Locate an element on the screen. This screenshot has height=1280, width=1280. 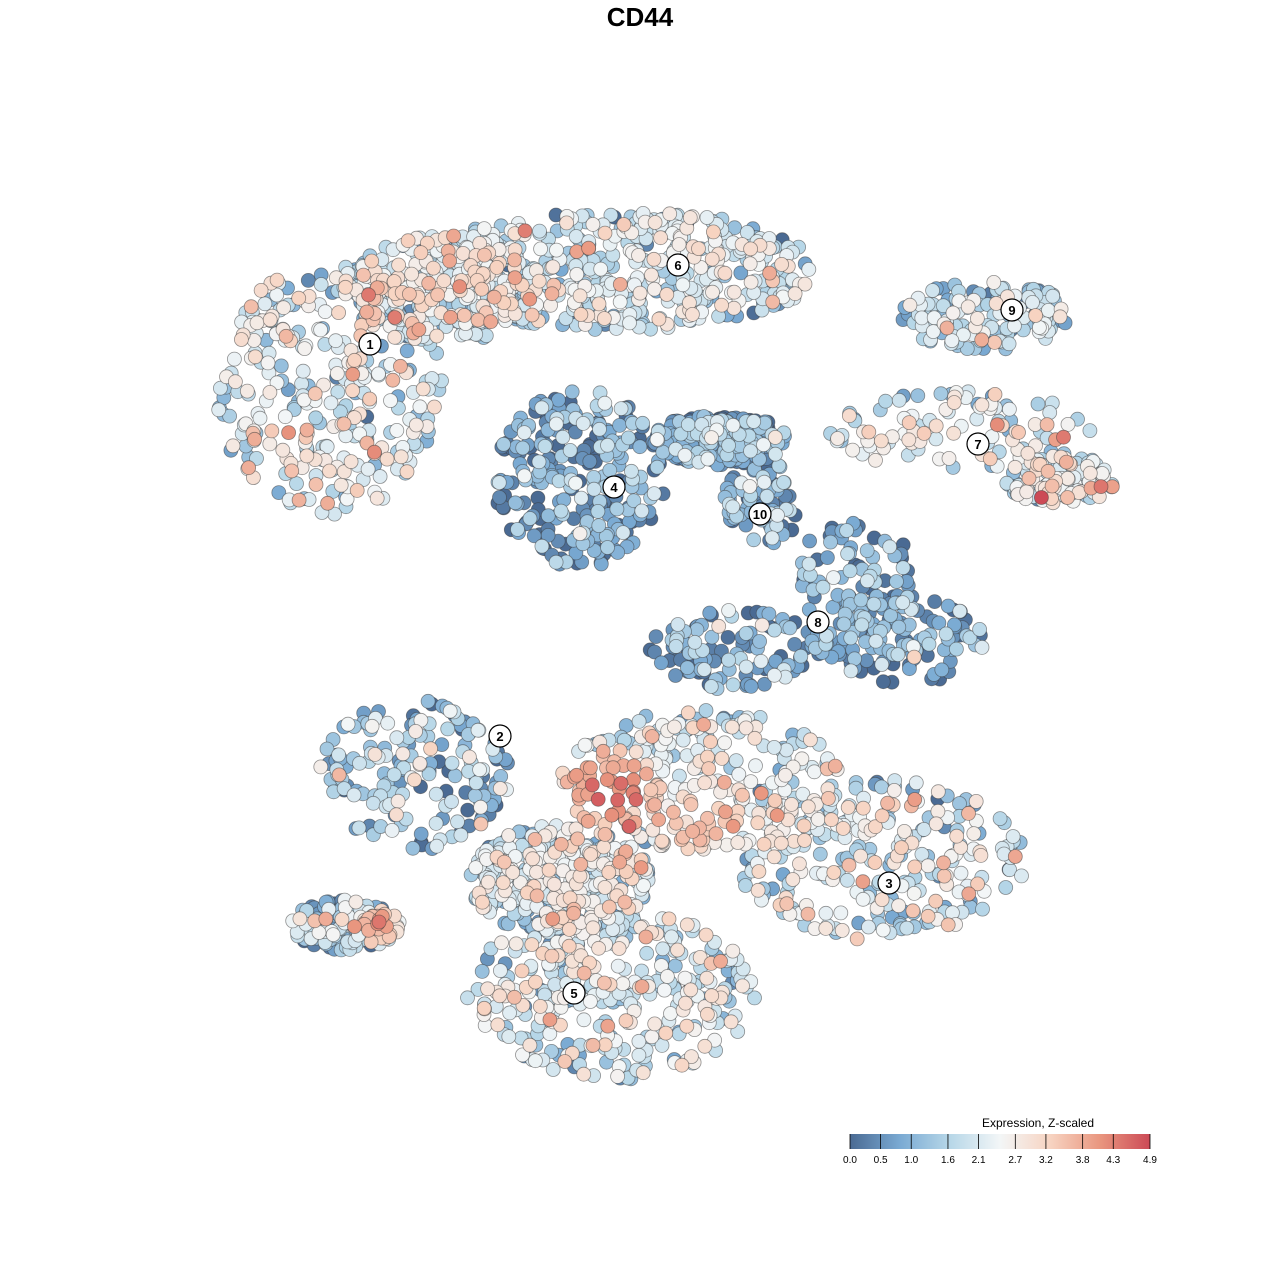
cluster-label-2: 2 is located at coordinates (500, 736).